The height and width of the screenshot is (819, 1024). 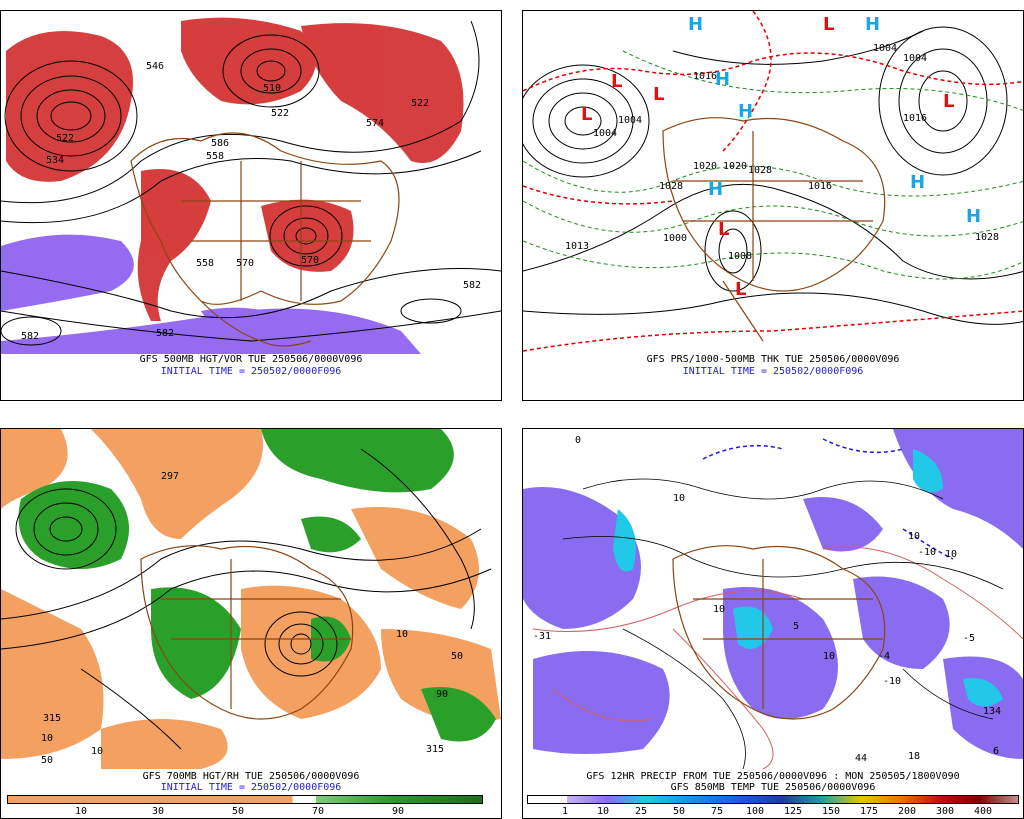 I want to click on colorbar-tick: 25, so click(x=641, y=811).